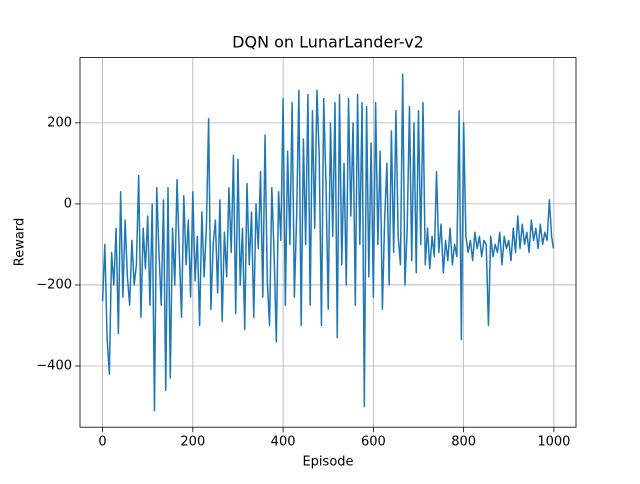 This screenshot has height=484, width=640. I want to click on x-tick-label: 0, so click(102, 442).